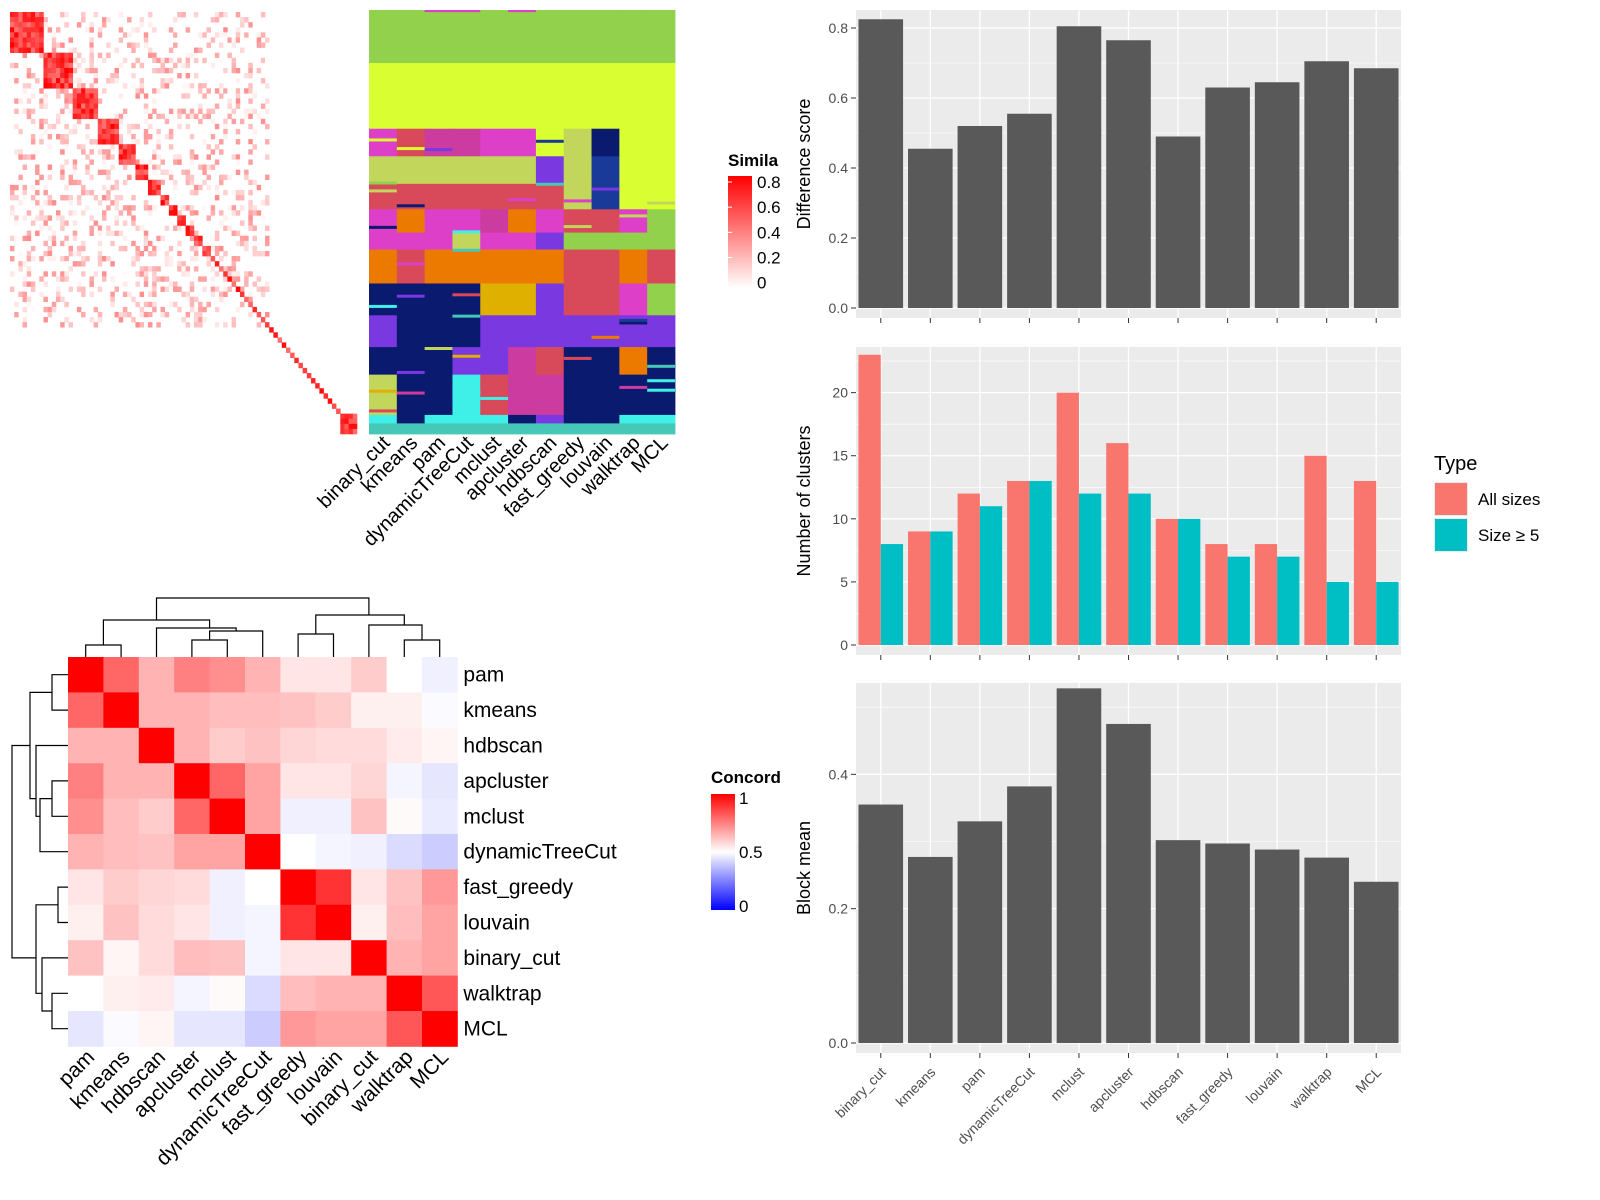 Image resolution: width=1600 pixels, height=1200 pixels. What do you see at coordinates (769, 258) in the screenshot?
I see `similarity-legend-tick-label: 0.2` at bounding box center [769, 258].